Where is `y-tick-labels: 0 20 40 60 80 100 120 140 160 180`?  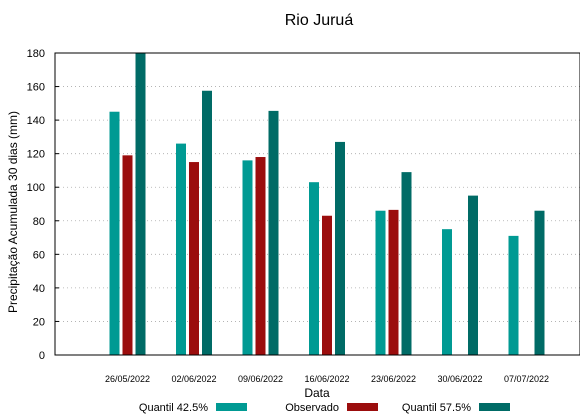 y-tick-labels: 0 20 40 60 80 100 120 140 160 180 is located at coordinates (43, 205).